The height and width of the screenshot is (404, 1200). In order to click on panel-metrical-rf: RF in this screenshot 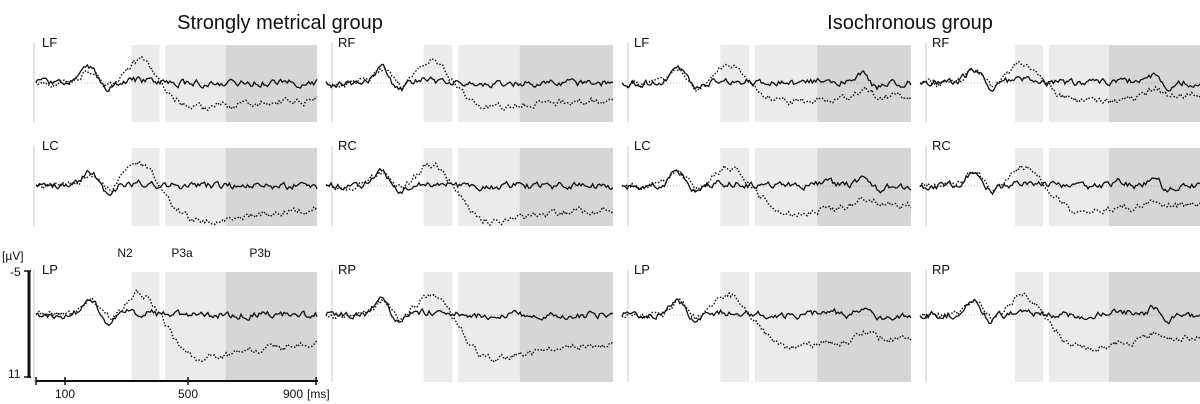, I will do `click(469, 78)`.